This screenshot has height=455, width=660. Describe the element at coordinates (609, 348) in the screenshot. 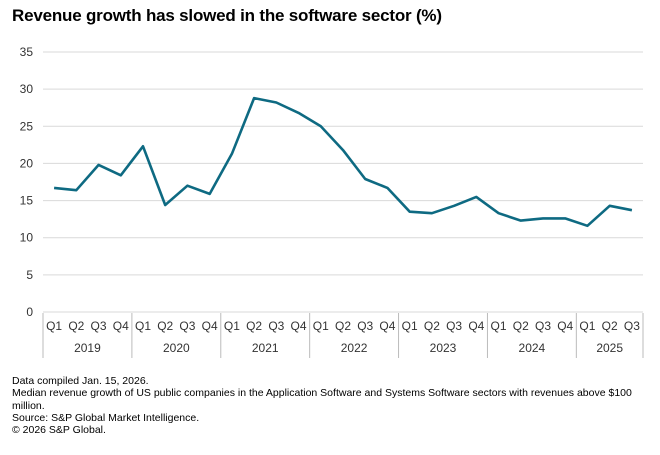

I see `year-label: 2025` at that location.